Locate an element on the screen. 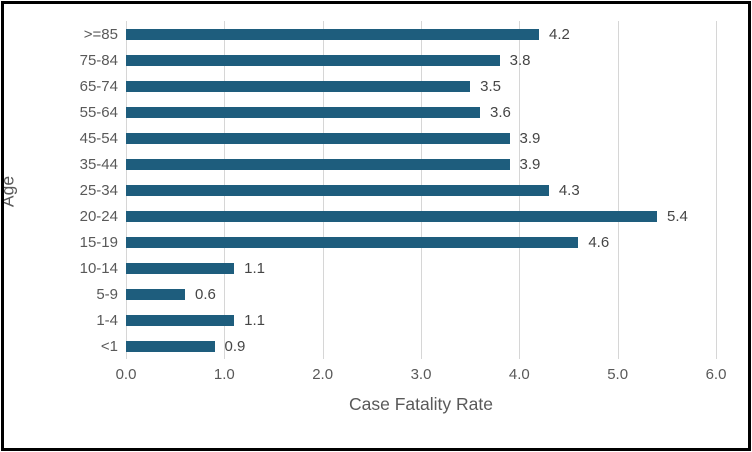  data-label-75-84: 3.8 is located at coordinates (520, 60).